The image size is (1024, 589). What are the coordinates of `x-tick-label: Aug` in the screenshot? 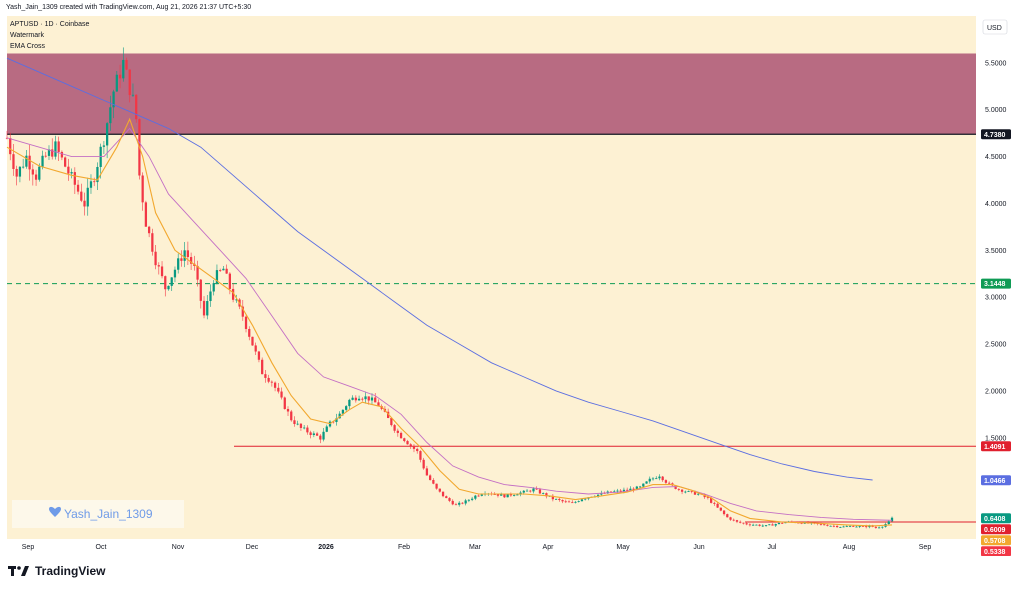 It's located at (849, 547).